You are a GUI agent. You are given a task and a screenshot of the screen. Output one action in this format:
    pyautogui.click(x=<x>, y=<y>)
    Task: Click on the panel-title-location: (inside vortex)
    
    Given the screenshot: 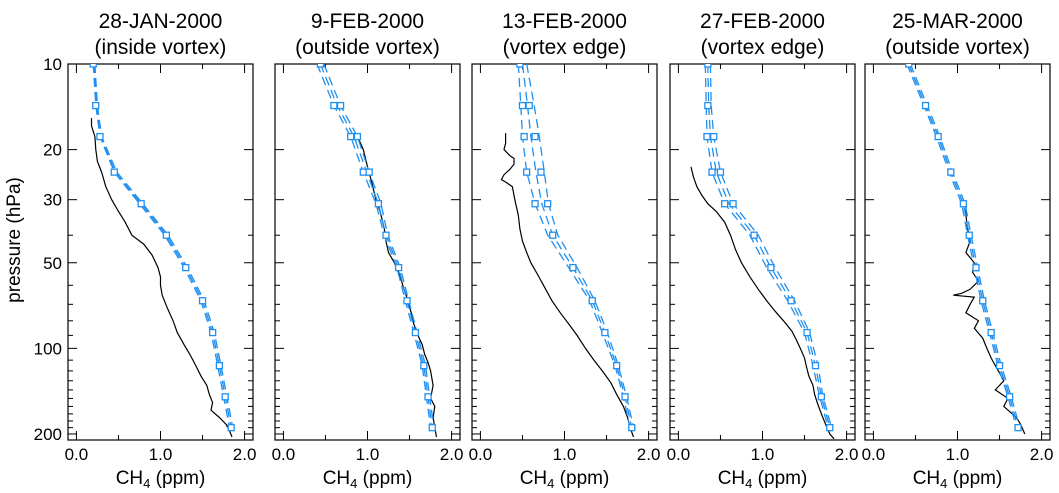 What is the action you would take?
    pyautogui.click(x=161, y=47)
    